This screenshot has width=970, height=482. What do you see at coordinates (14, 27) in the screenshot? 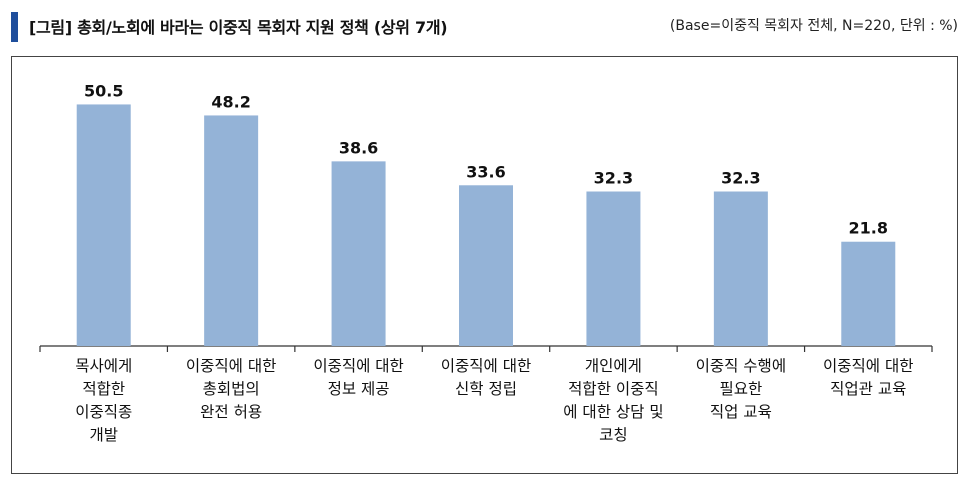
I see `header-accent-bar` at bounding box center [14, 27].